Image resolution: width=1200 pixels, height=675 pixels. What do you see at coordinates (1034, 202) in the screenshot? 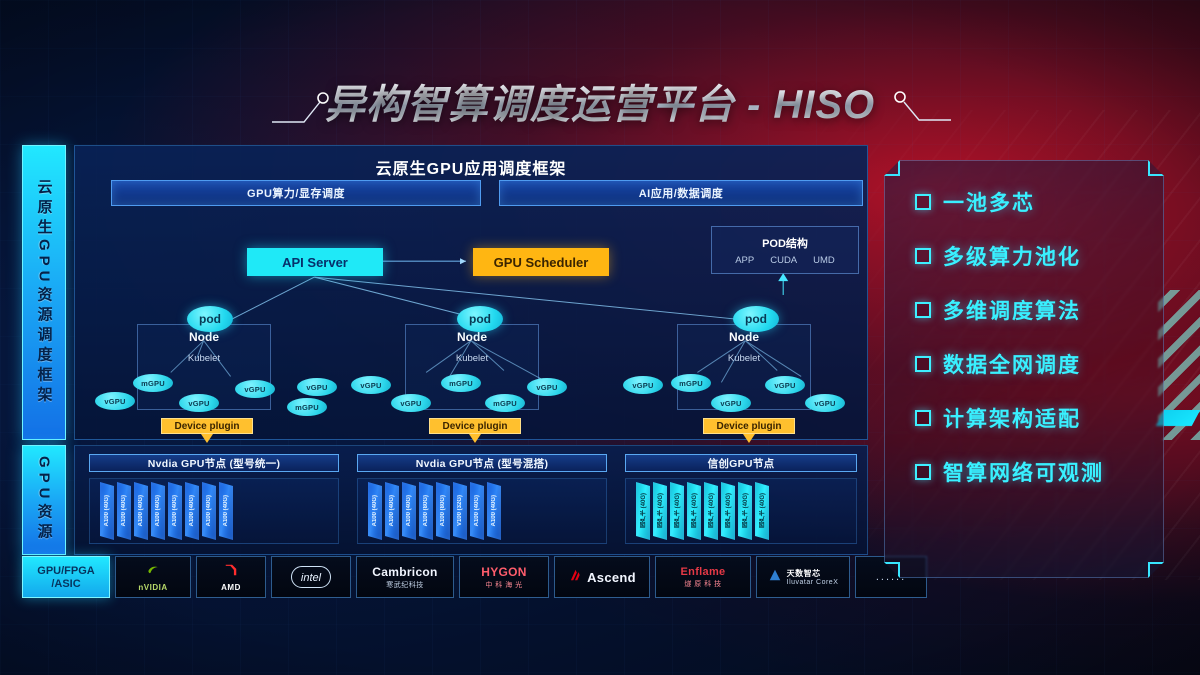
I see `feature-item-1: 一池多芯` at bounding box center [1034, 202].